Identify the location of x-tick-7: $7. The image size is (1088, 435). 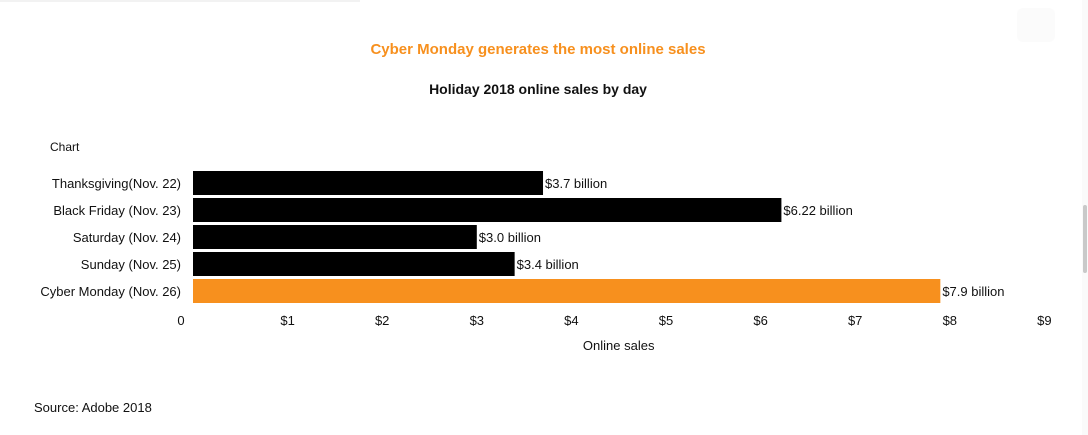
(855, 320).